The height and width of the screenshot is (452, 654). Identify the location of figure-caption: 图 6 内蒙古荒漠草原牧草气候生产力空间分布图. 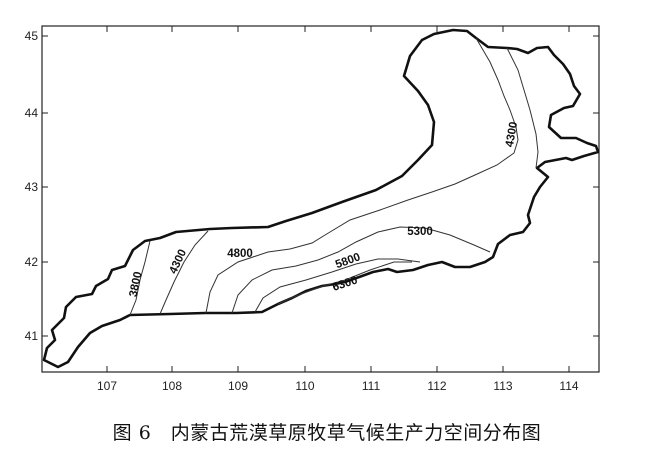
(327, 433).